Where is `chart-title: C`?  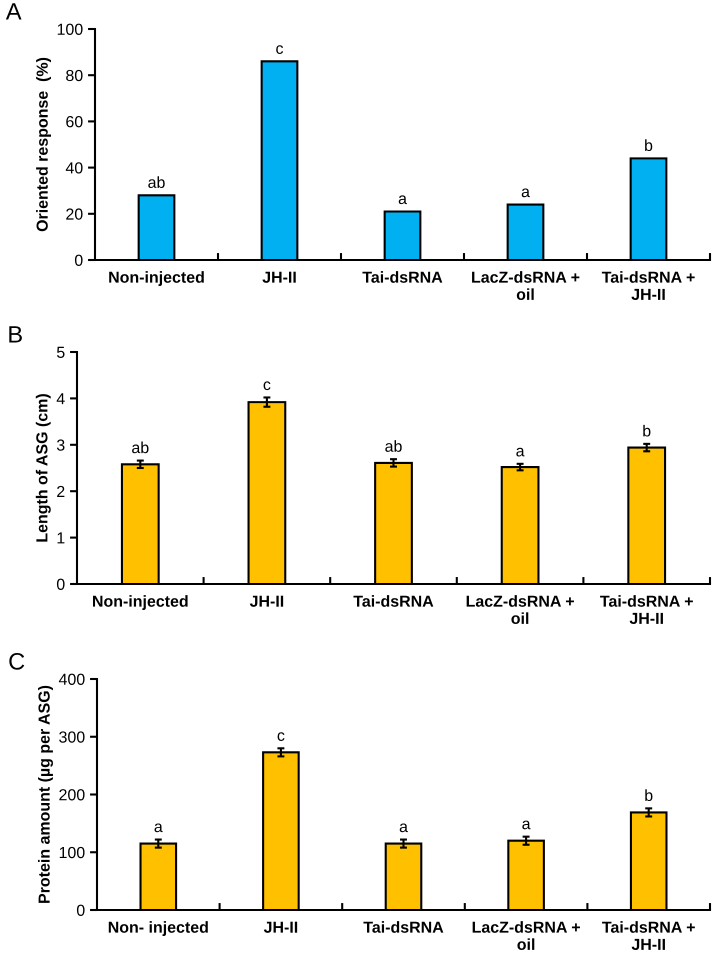 chart-title: C is located at coordinates (16, 661).